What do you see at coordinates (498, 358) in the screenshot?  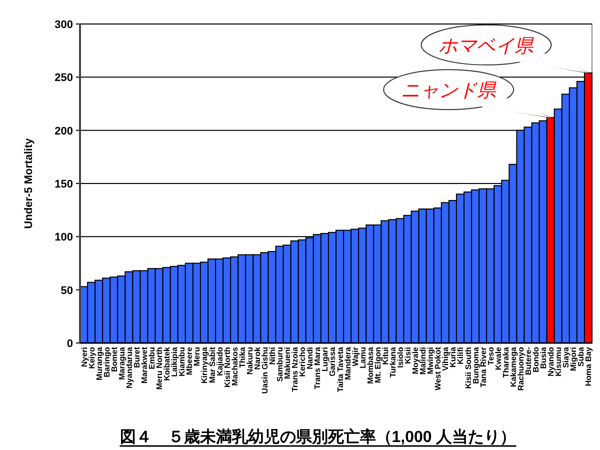 I see `x-tick-label: Kwale` at bounding box center [498, 358].